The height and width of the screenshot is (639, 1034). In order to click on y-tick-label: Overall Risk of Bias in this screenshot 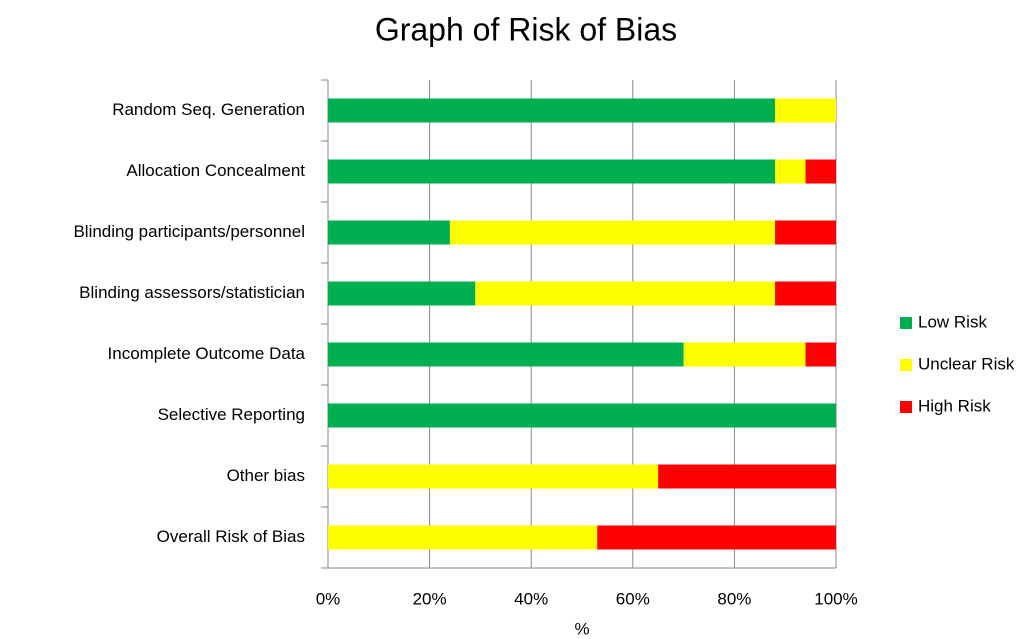, I will do `click(231, 536)`.